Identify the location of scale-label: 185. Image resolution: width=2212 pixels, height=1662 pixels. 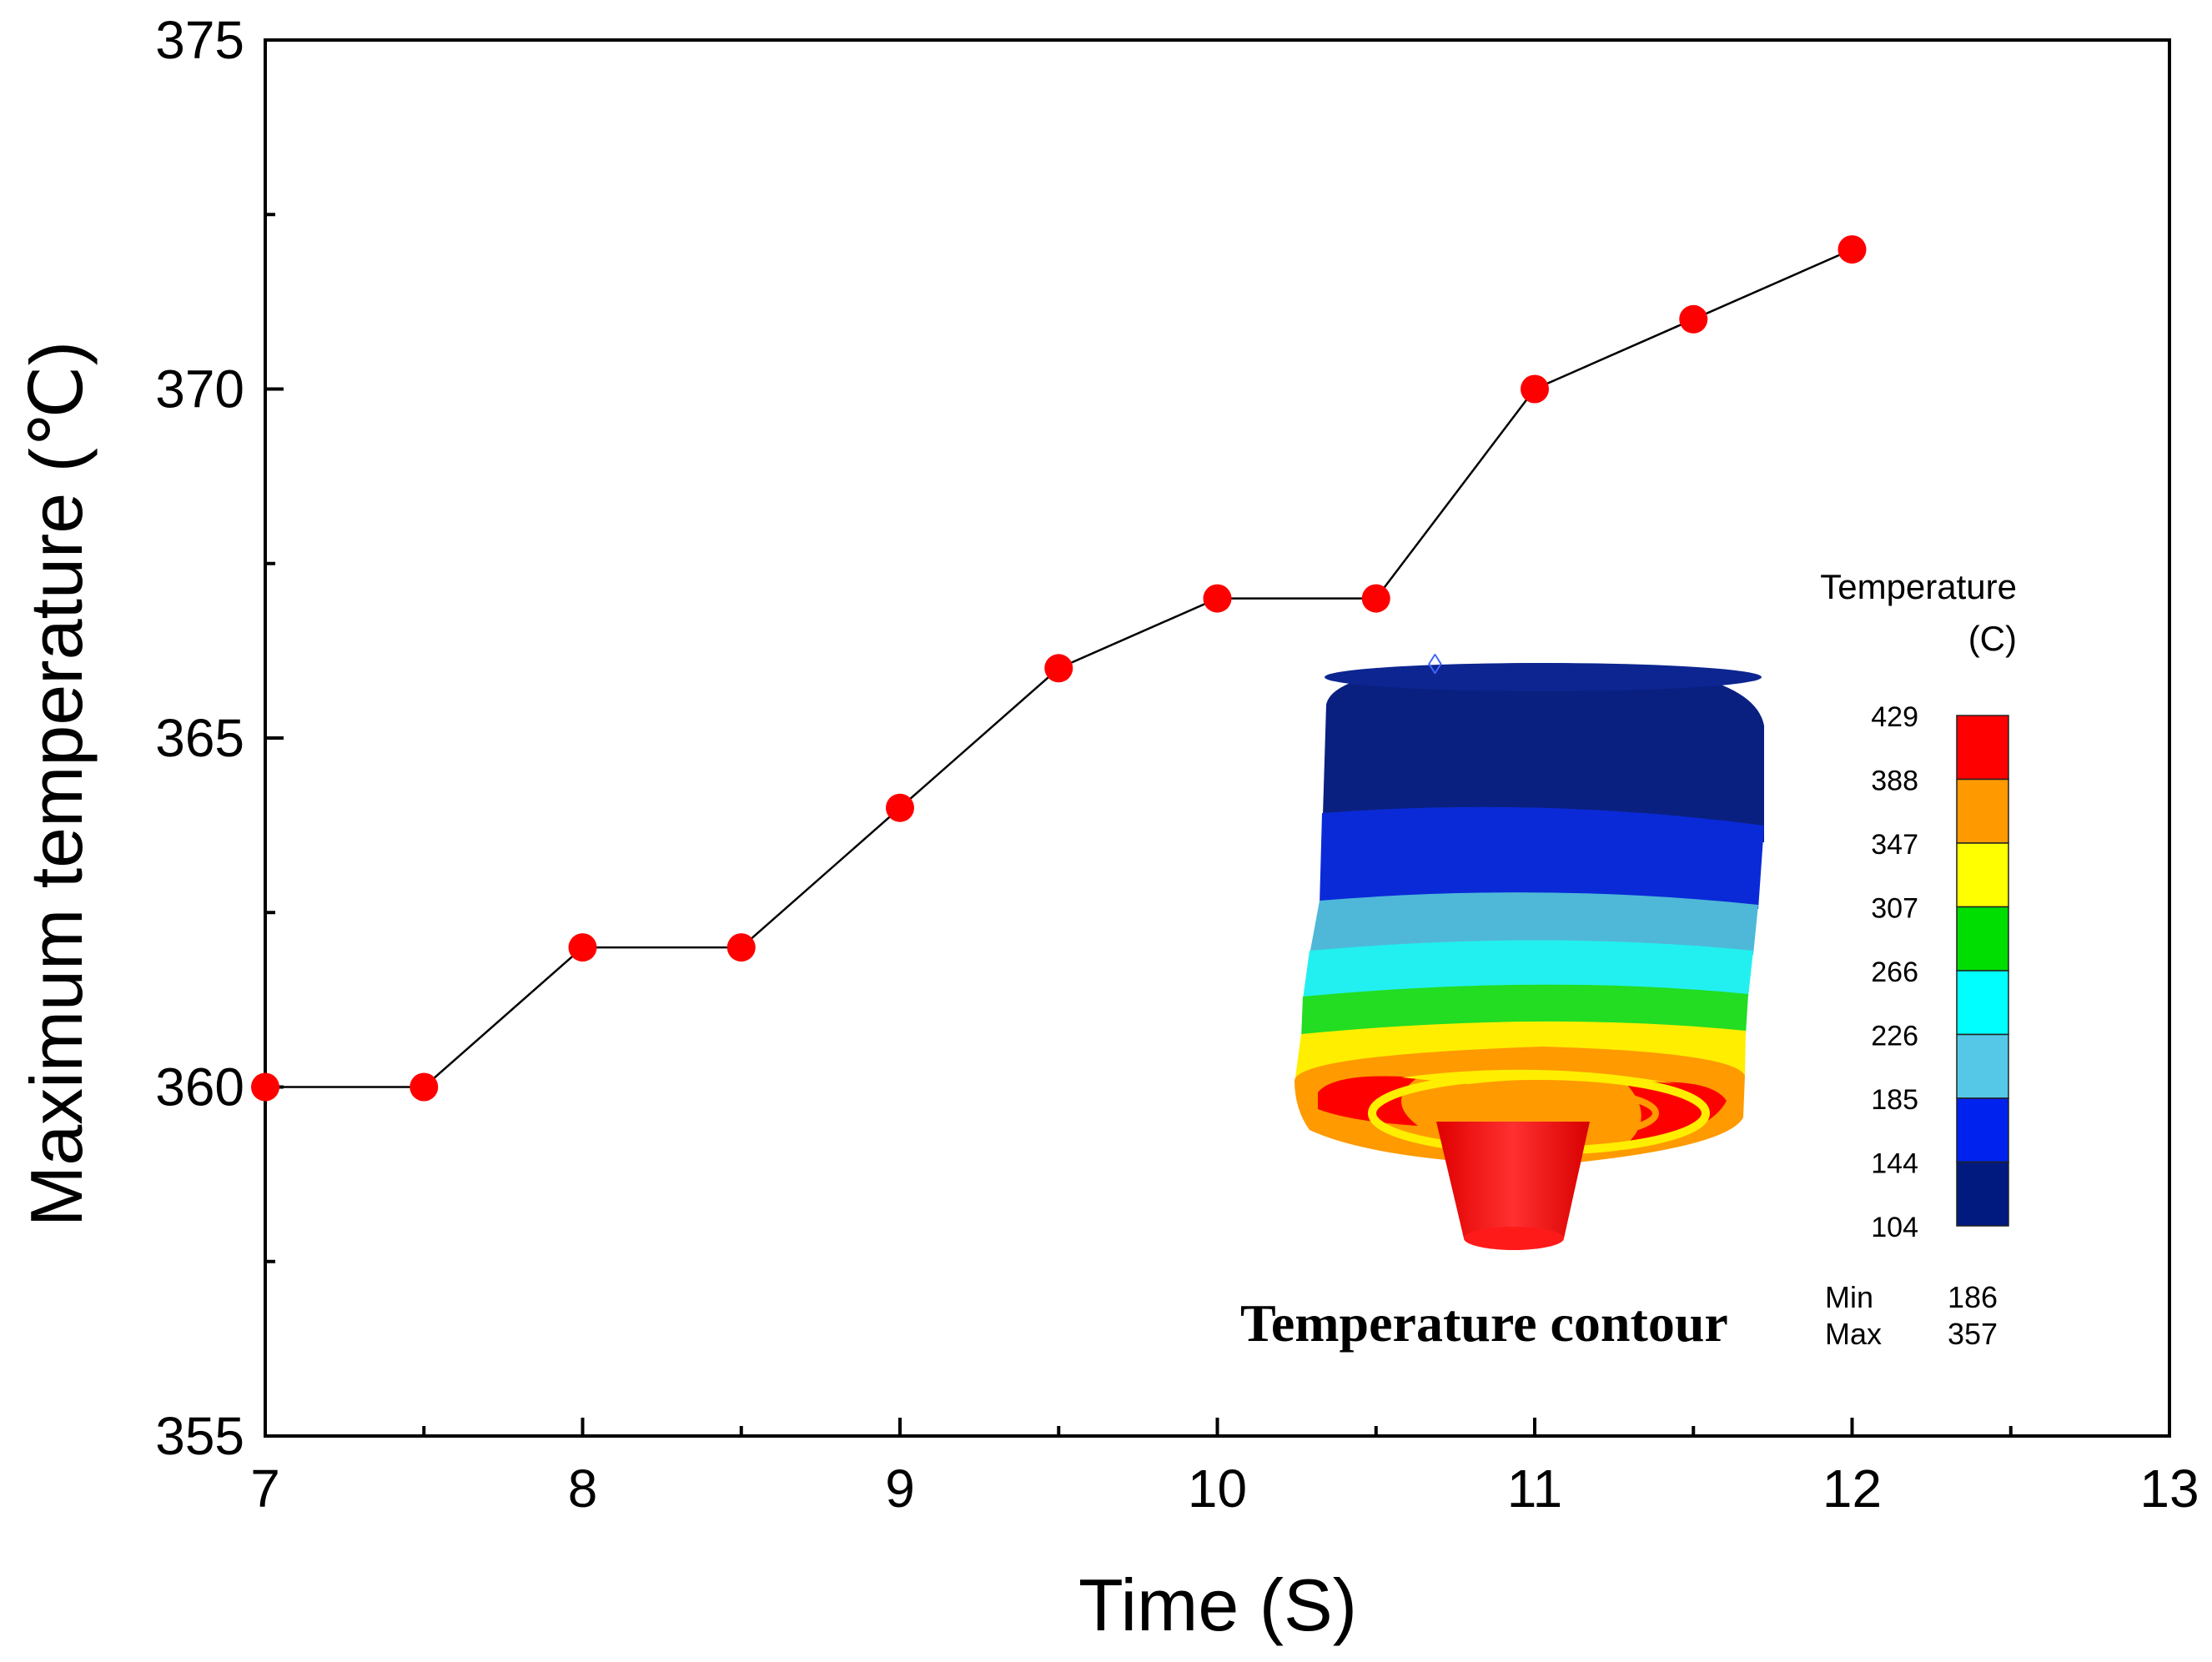
(1895, 1100).